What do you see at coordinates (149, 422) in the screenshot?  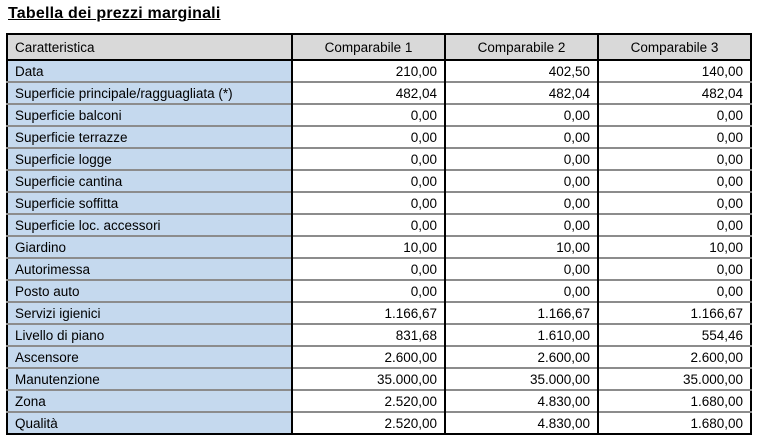 I see `row-label: Qualità` at bounding box center [149, 422].